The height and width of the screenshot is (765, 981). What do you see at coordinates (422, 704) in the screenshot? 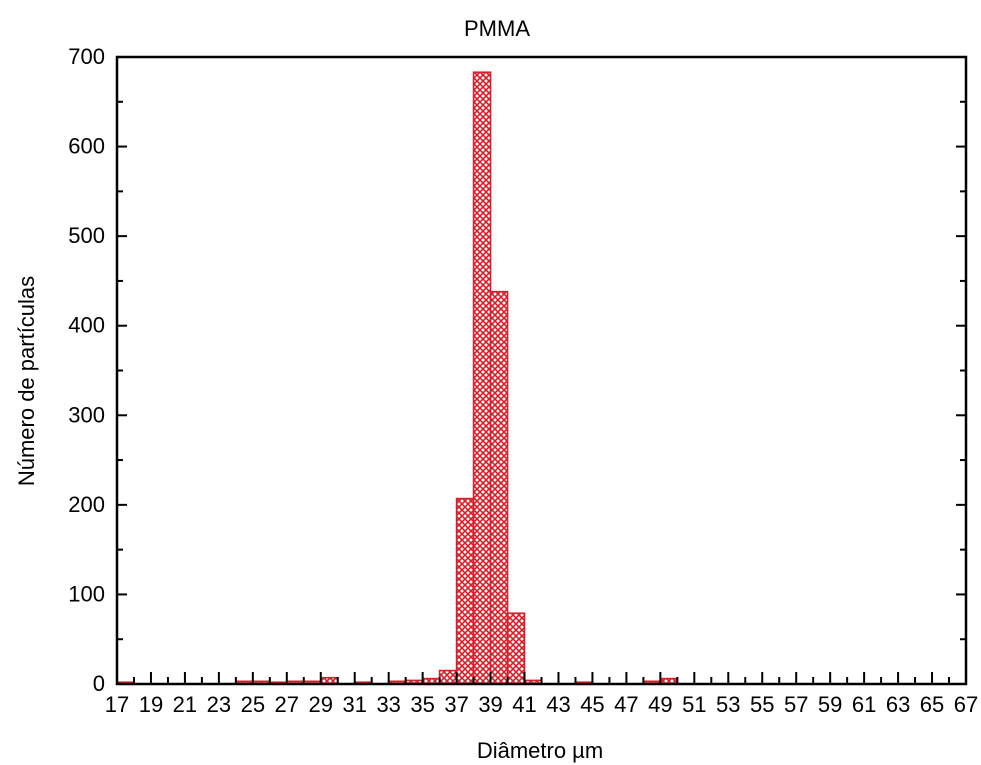
I see `x-tick-label: 35` at bounding box center [422, 704].